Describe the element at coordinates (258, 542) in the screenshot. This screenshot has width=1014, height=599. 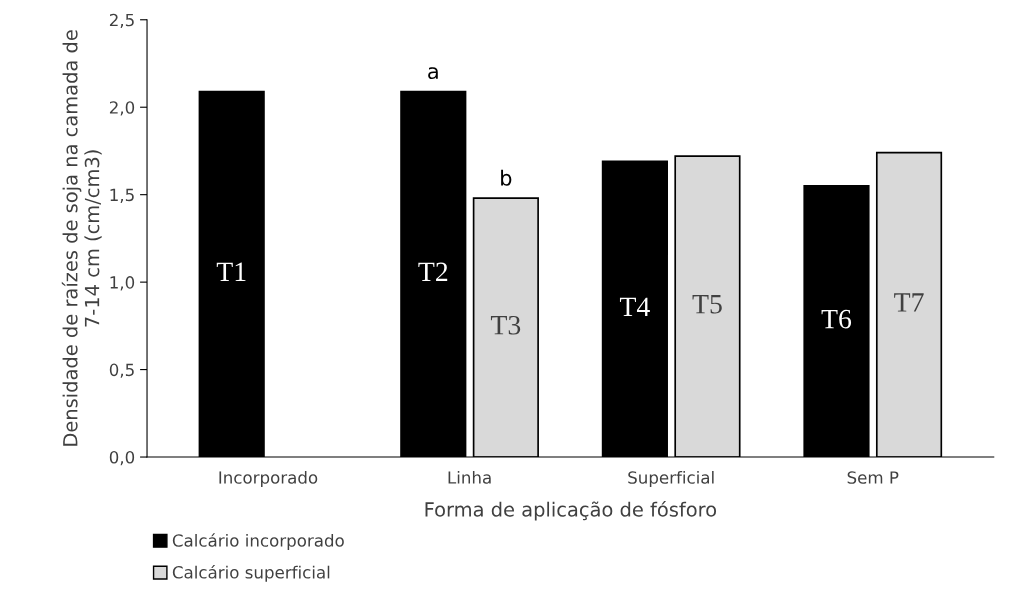
I see `legend-label: Calcário incorporado` at that location.